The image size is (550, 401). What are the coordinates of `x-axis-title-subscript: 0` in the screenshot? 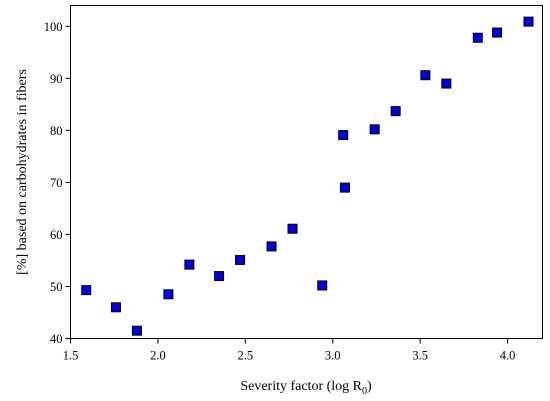 It's located at (364, 391).